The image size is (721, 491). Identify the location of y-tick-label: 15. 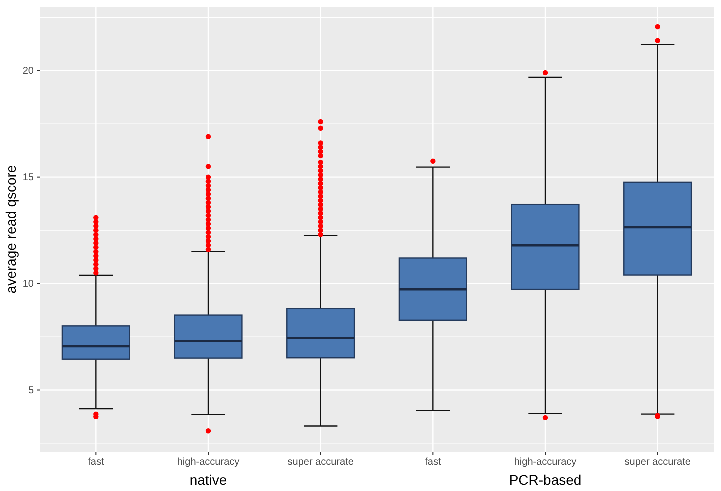
(28, 178).